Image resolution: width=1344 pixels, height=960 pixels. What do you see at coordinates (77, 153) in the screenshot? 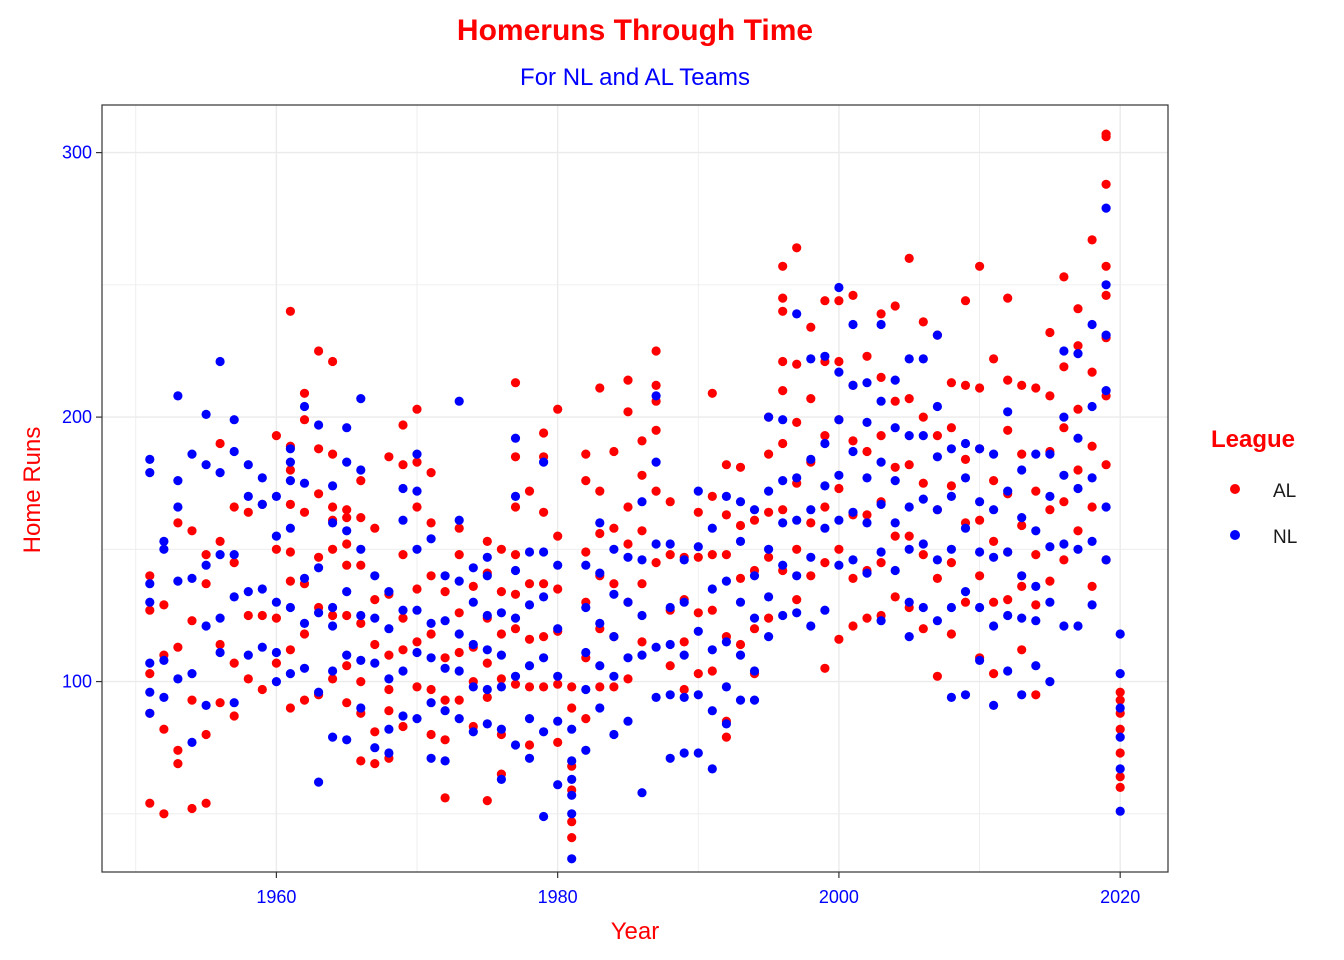
I see `y-tick-label: 300` at bounding box center [77, 153].